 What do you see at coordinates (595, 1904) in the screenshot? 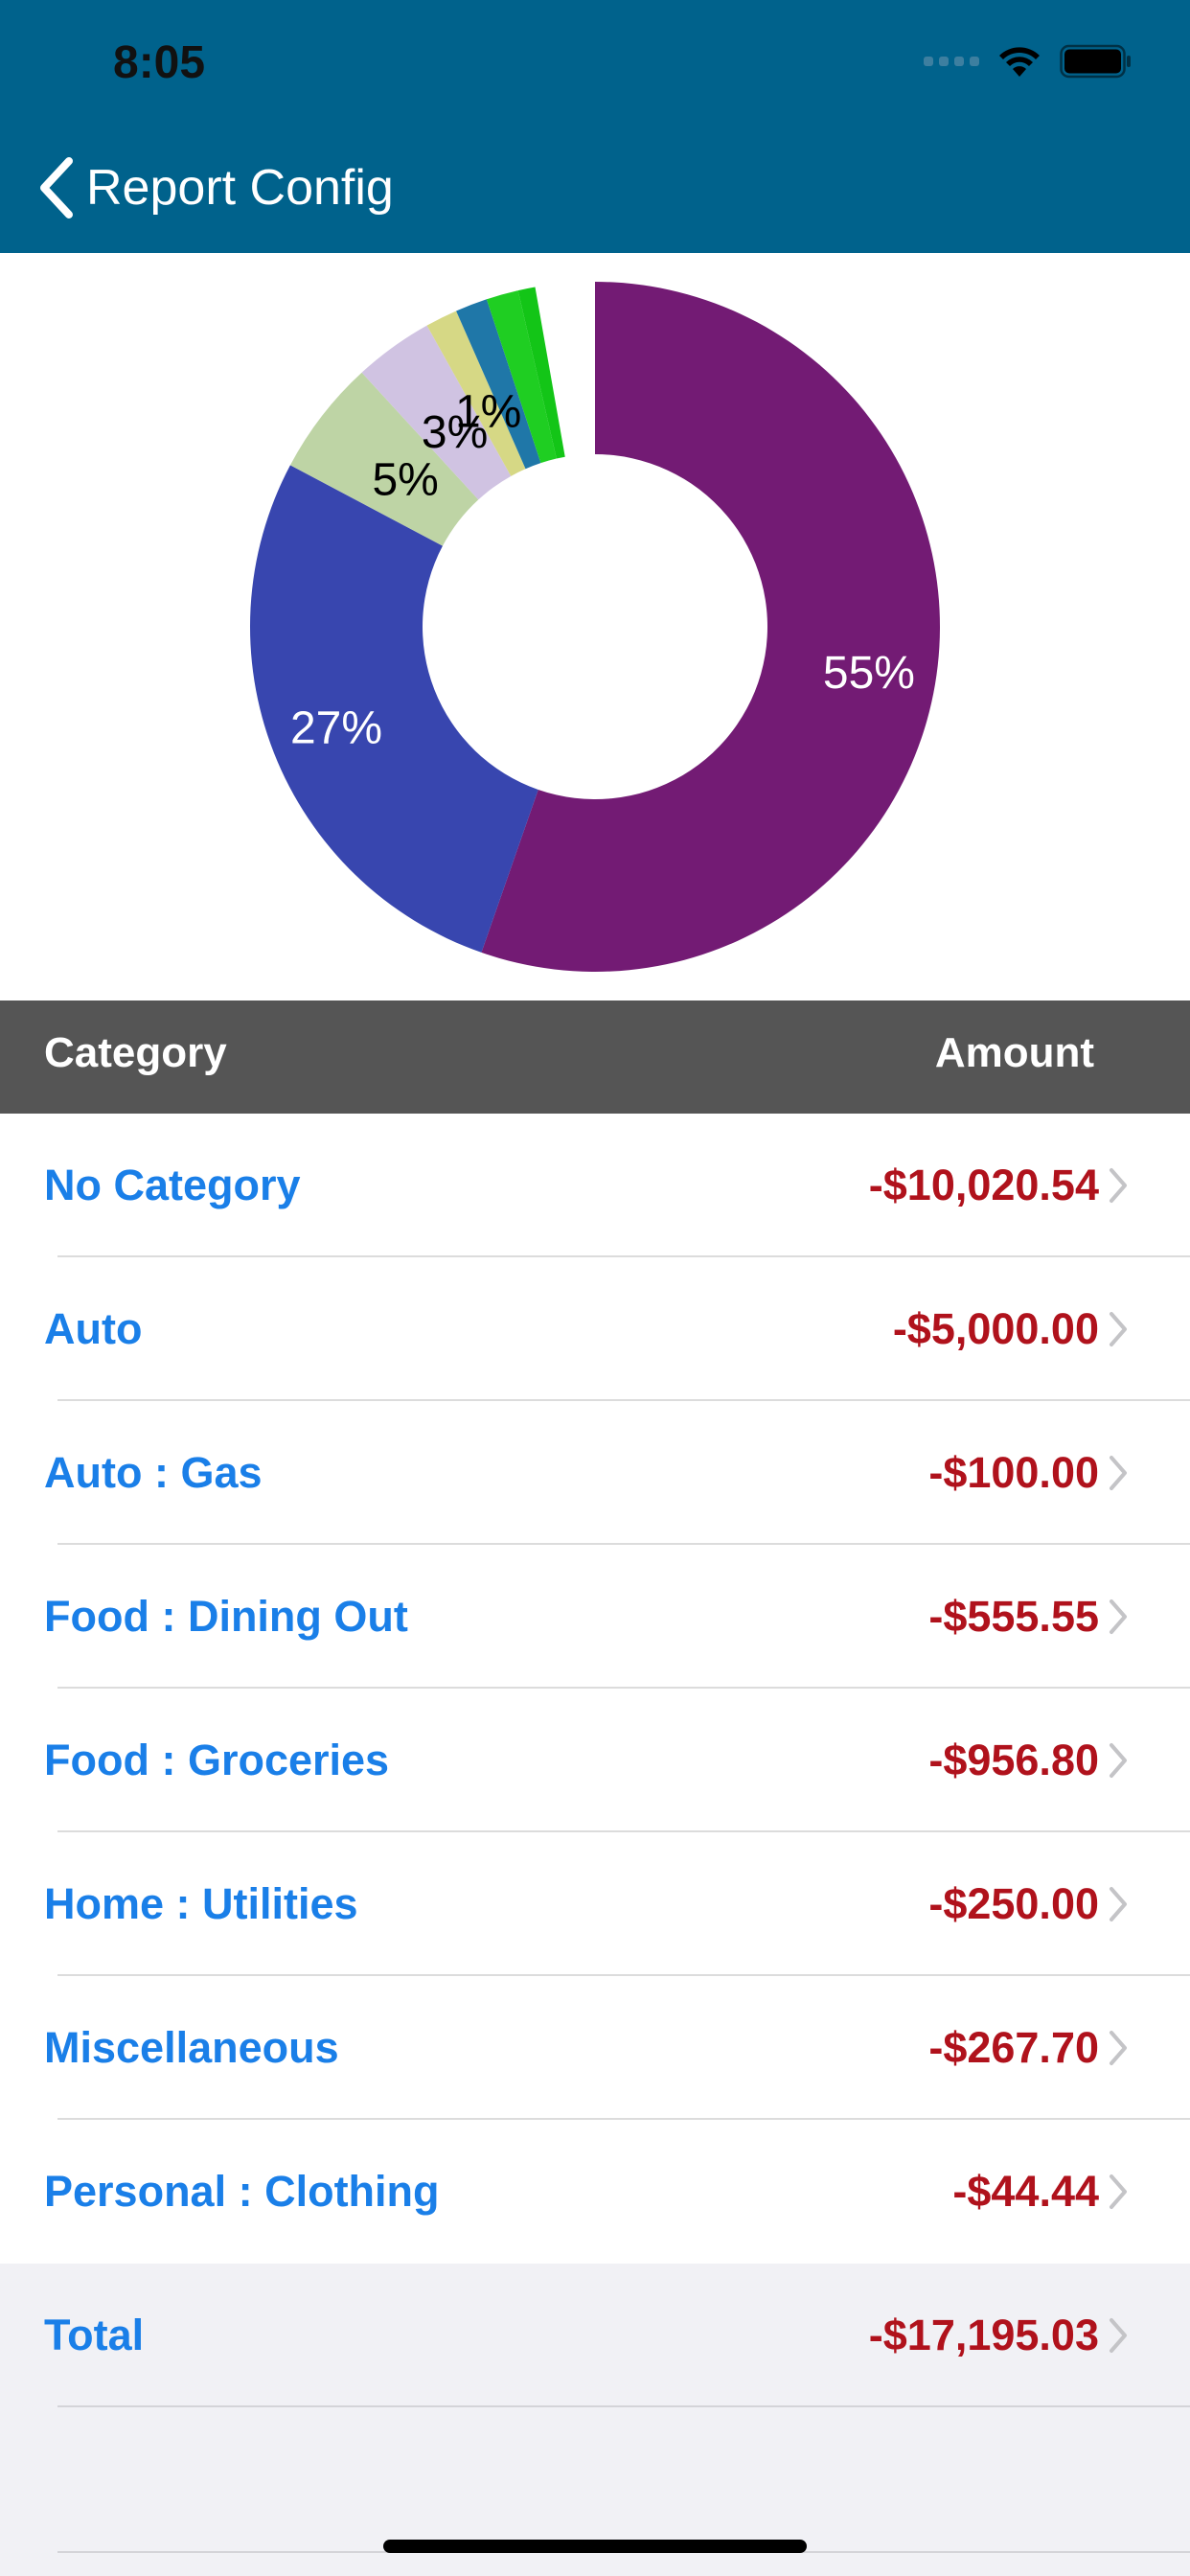
I see `list-item-home-utilities: Home : Utilities -$250.00` at bounding box center [595, 1904].